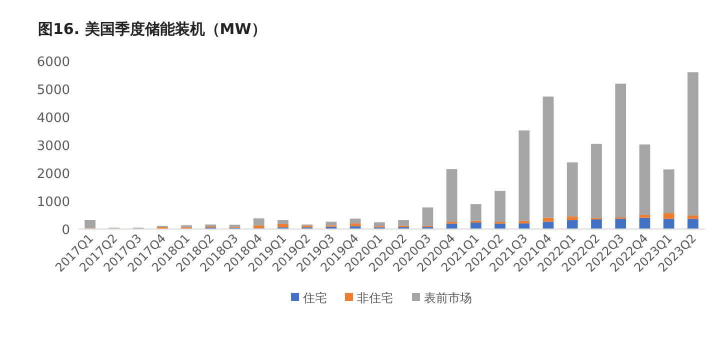 The height and width of the screenshot is (349, 725). What do you see at coordinates (375, 298) in the screenshot?
I see `legend-label: 非住宅` at bounding box center [375, 298].